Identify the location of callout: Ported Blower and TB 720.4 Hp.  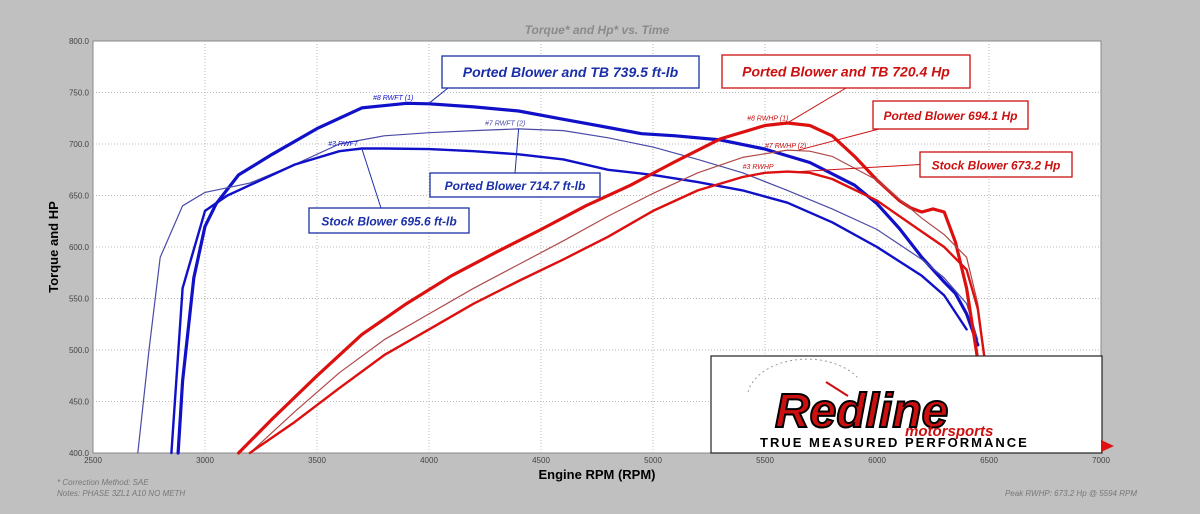
(846, 89).